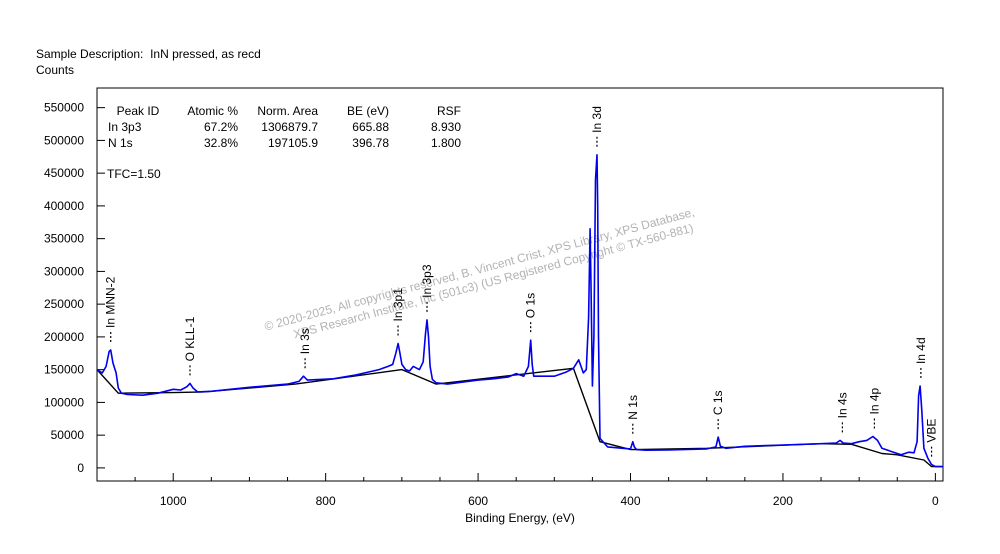 The width and height of the screenshot is (1000, 554). What do you see at coordinates (55, 70) in the screenshot?
I see `y-unit-label: Counts` at bounding box center [55, 70].